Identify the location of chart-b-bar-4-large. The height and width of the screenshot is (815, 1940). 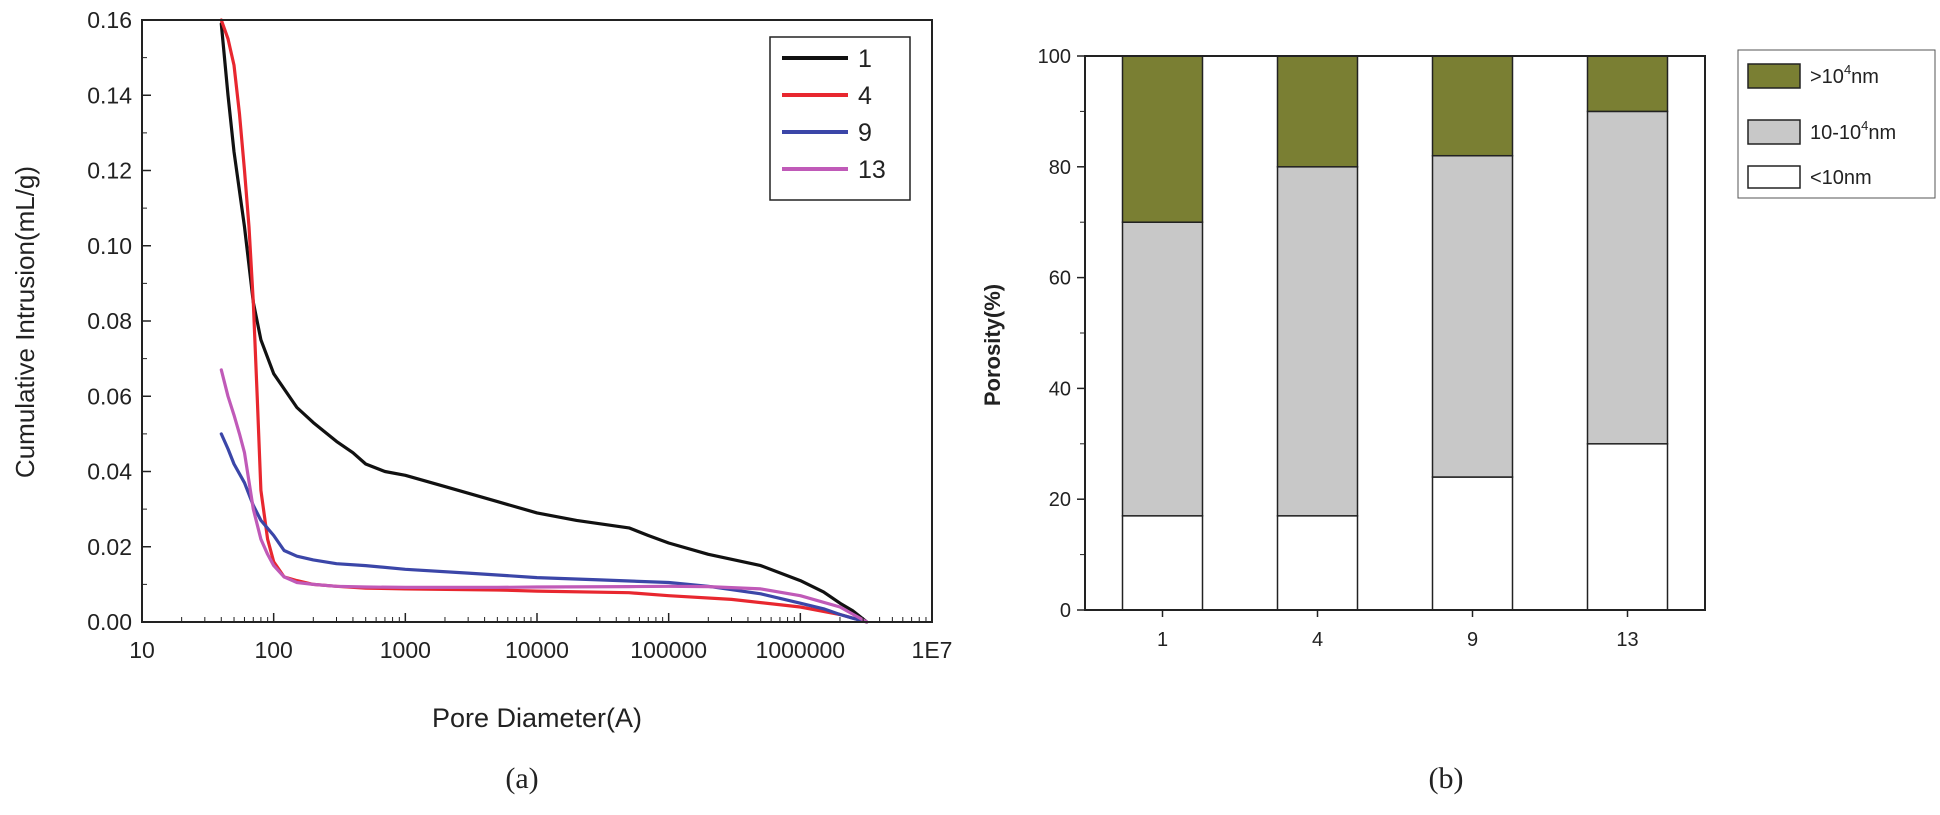
(1317, 111).